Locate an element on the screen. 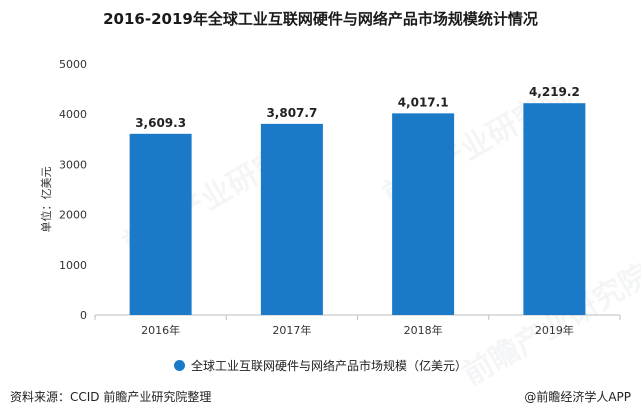 The image size is (641, 411). x-tick-label: 2018年 is located at coordinates (423, 330).